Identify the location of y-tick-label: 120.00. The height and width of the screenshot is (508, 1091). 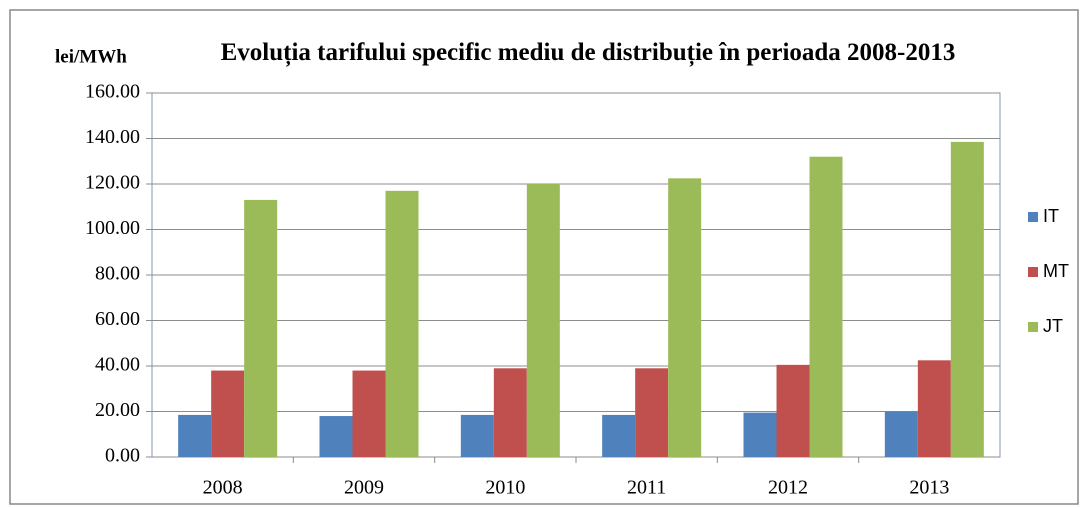
(112, 183).